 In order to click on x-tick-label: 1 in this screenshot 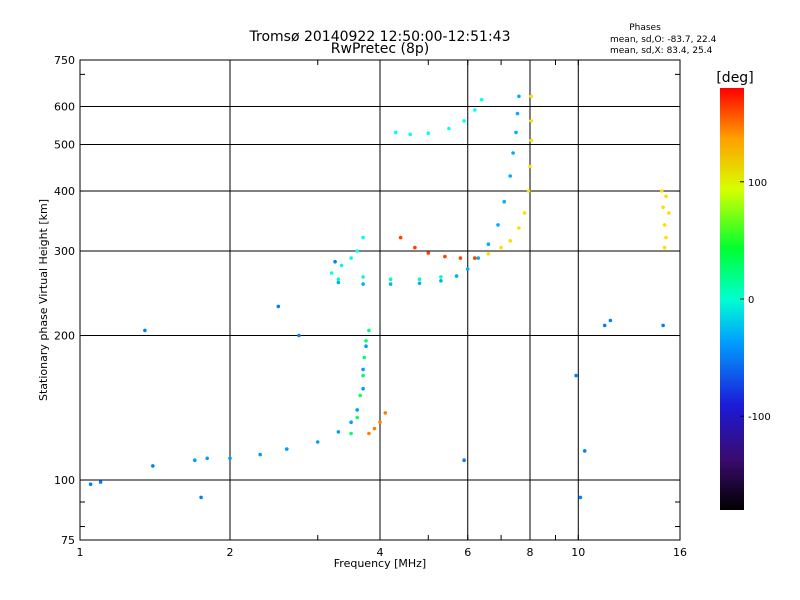, I will do `click(80, 552)`.